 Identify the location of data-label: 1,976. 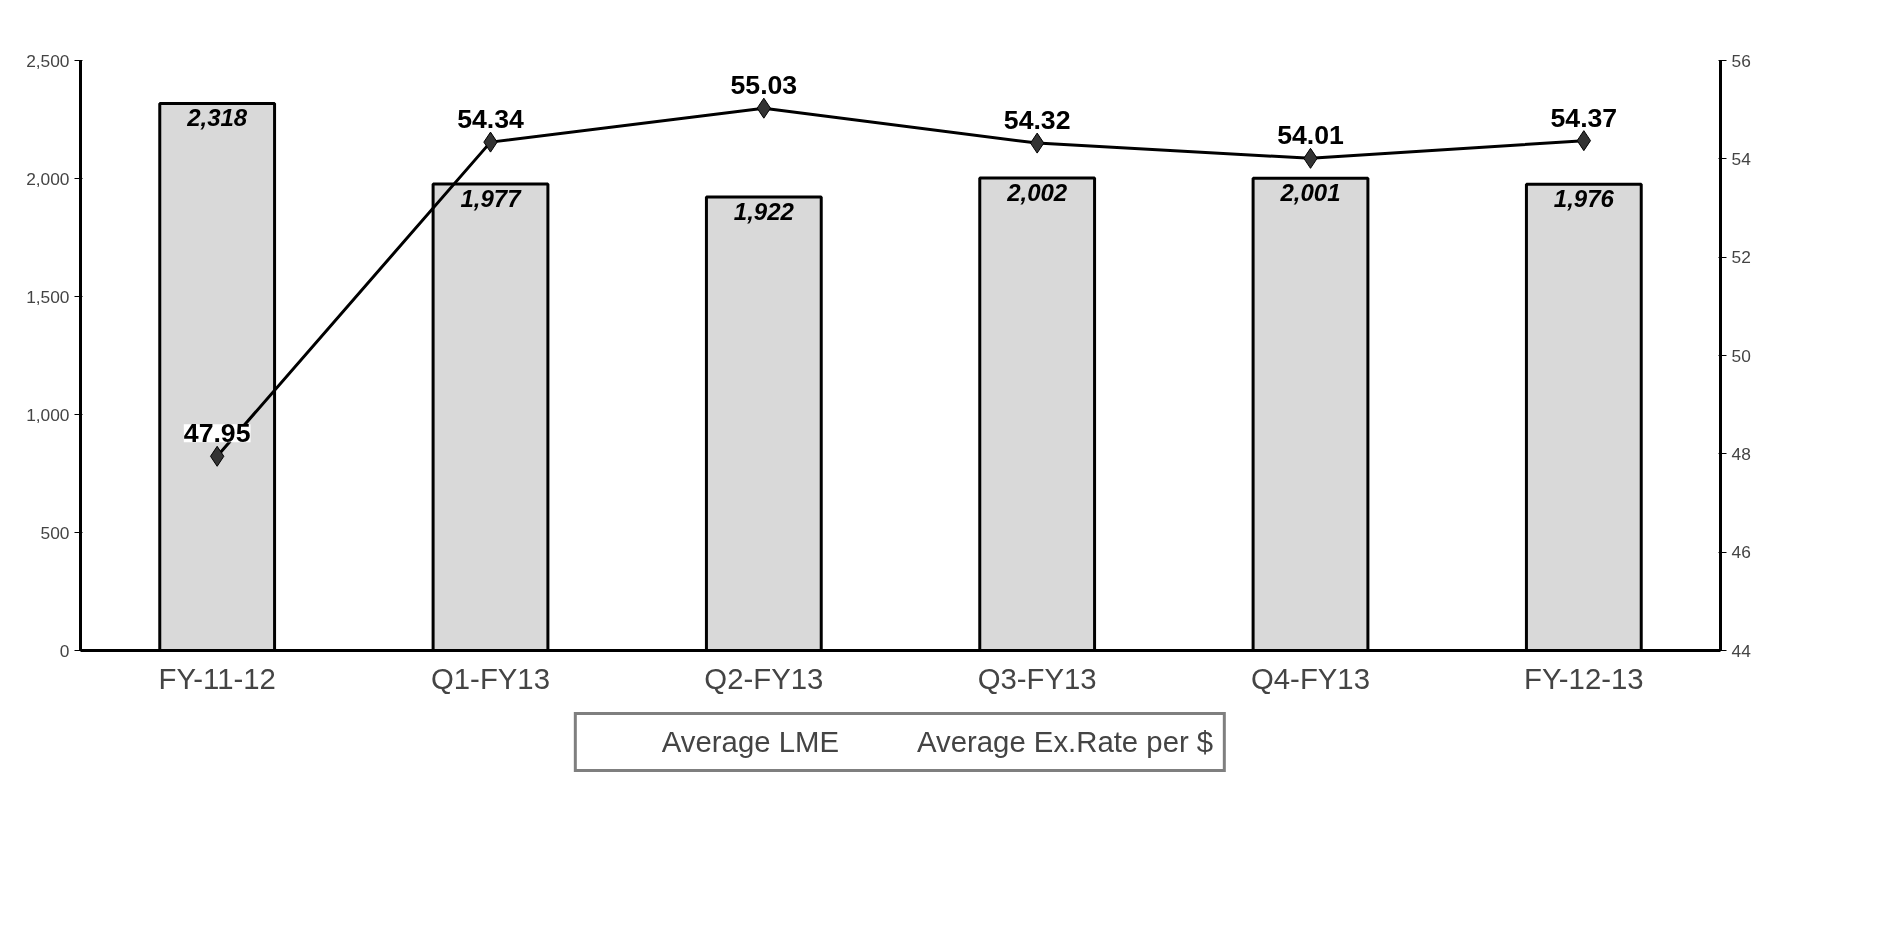
(1584, 199).